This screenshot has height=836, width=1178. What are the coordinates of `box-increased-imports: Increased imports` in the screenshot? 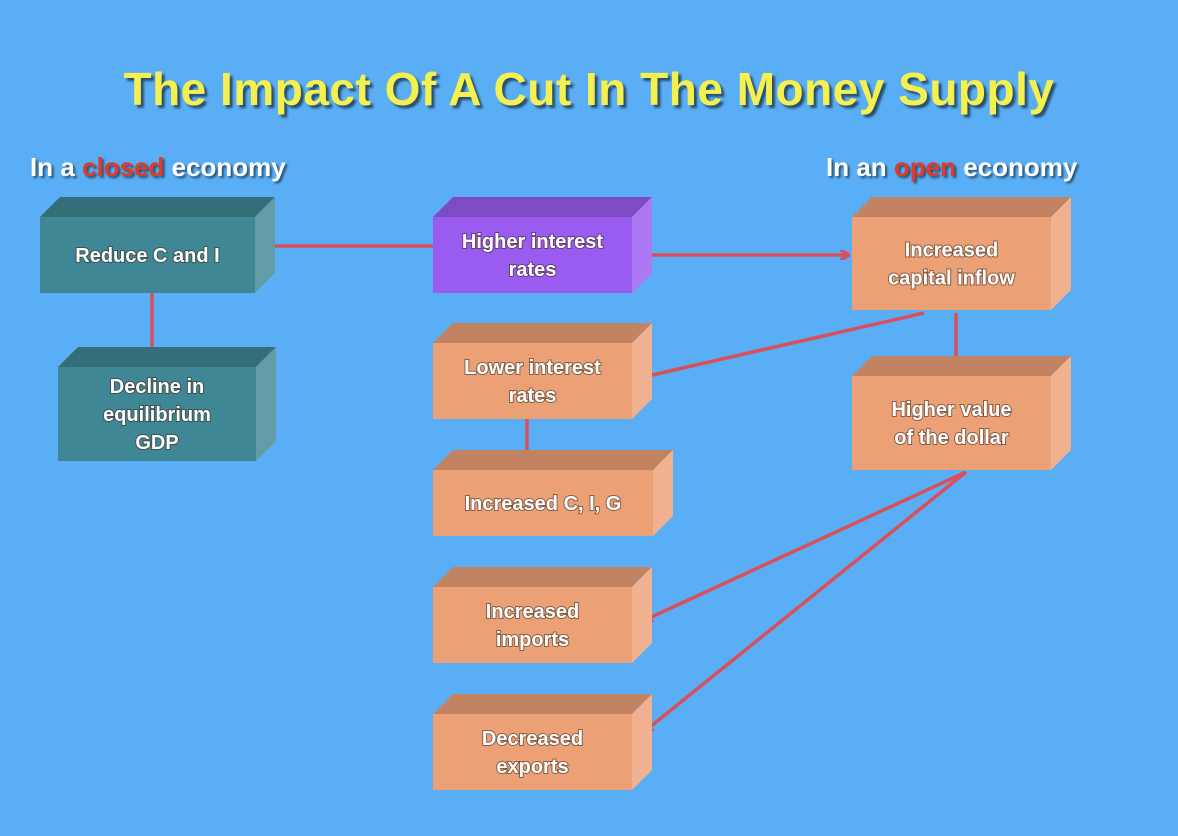 It's located at (542, 615).